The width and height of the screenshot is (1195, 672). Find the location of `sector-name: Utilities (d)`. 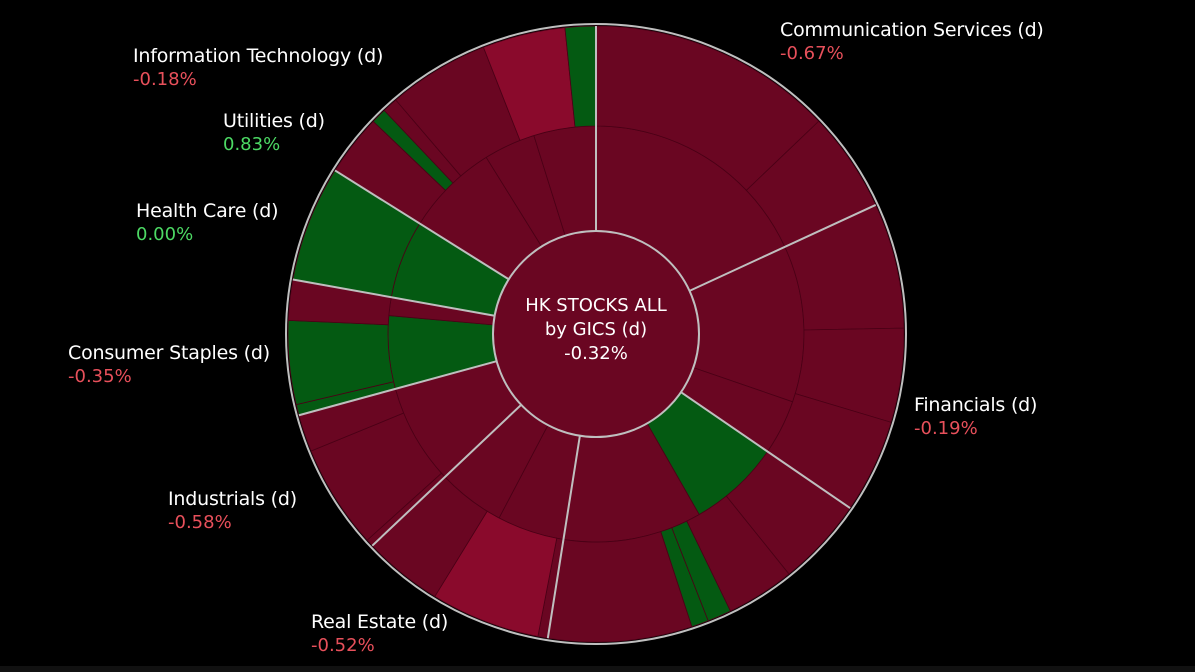

sector-name: Utilities (d) is located at coordinates (274, 121).